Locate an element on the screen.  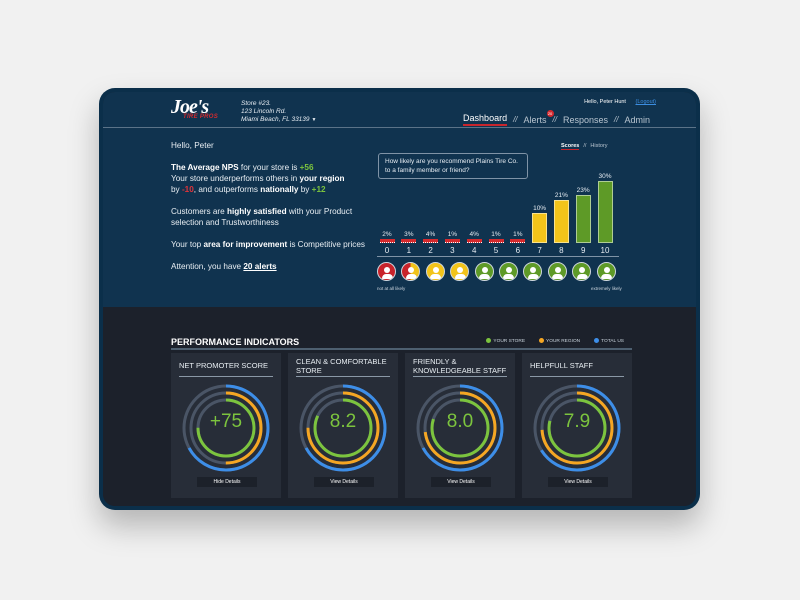
card-title: HELPFULL STAFF is located at coordinates (577, 367).